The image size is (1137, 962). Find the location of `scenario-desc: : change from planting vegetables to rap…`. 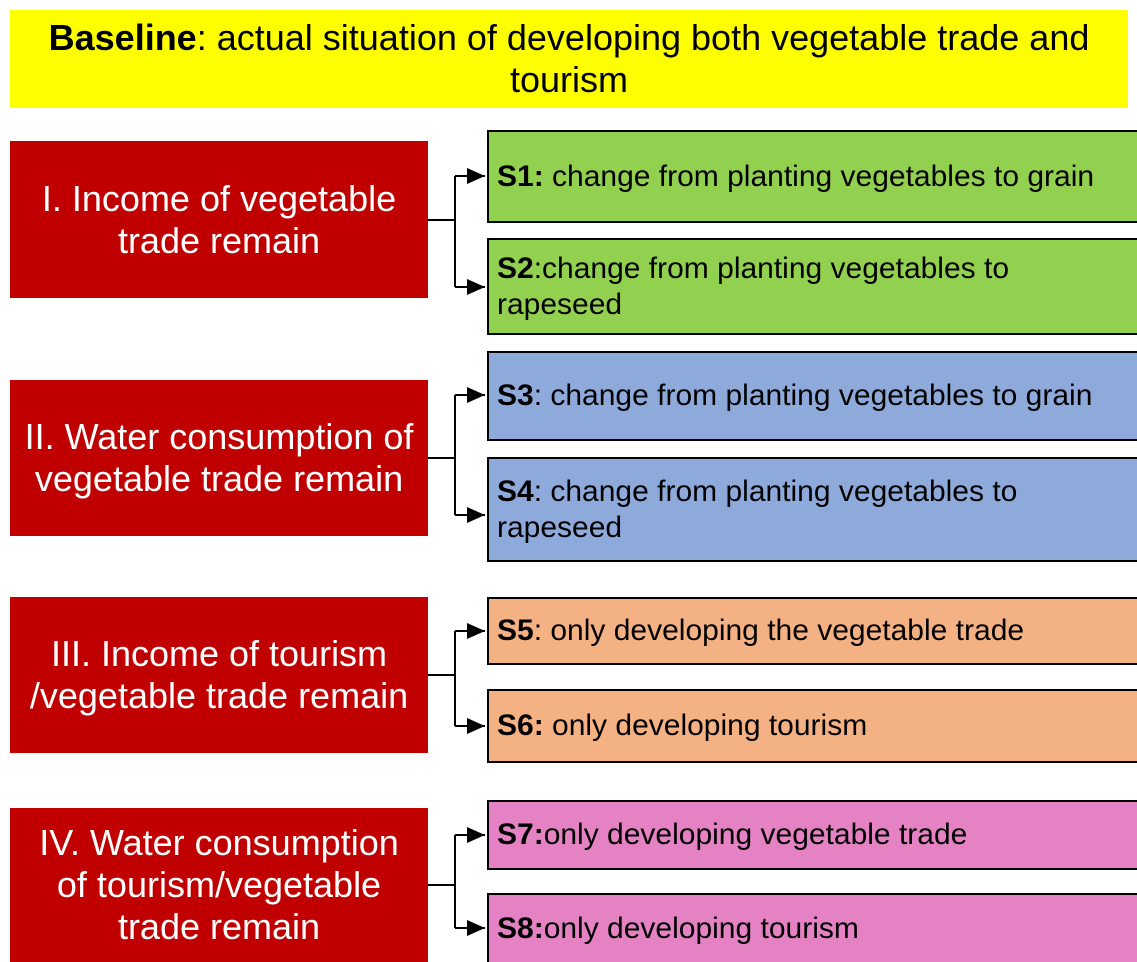

scenario-desc: : change from planting vegetables to rap… is located at coordinates (757, 509).